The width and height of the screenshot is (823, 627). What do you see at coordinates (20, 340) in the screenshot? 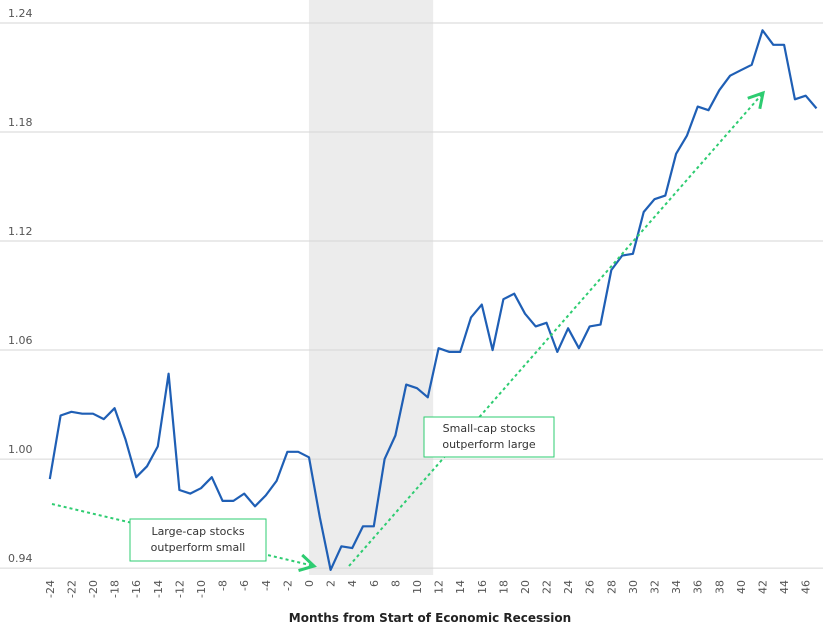
I see `y-tick-label: 1.06` at bounding box center [20, 340].